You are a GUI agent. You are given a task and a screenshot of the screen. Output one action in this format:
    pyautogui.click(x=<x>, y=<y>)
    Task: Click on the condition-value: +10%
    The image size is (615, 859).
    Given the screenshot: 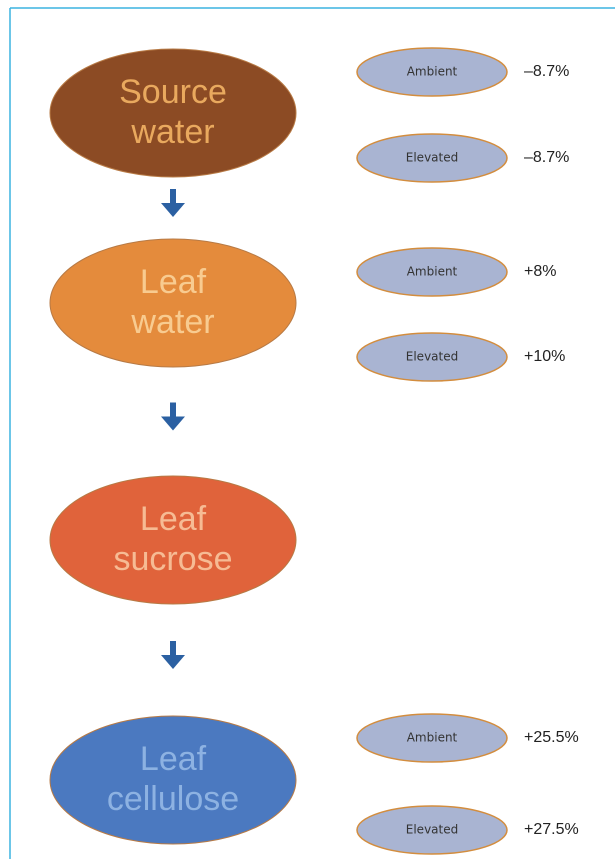 What is the action you would take?
    pyautogui.click(x=544, y=356)
    